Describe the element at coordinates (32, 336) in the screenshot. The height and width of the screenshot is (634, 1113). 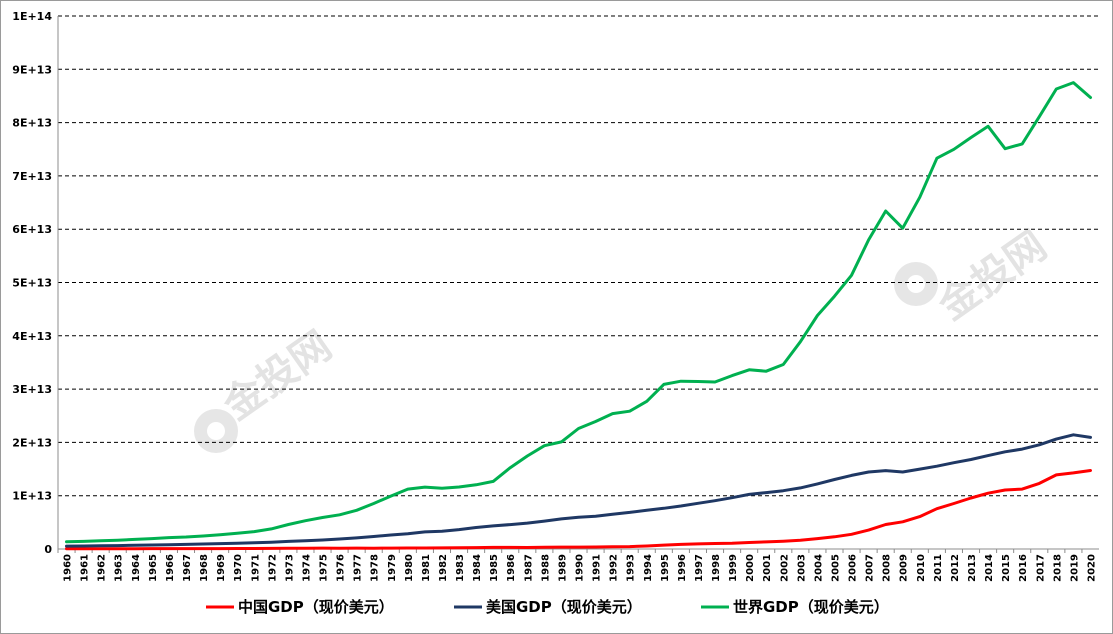
I see `y-tick-label: 4E+13` at that location.